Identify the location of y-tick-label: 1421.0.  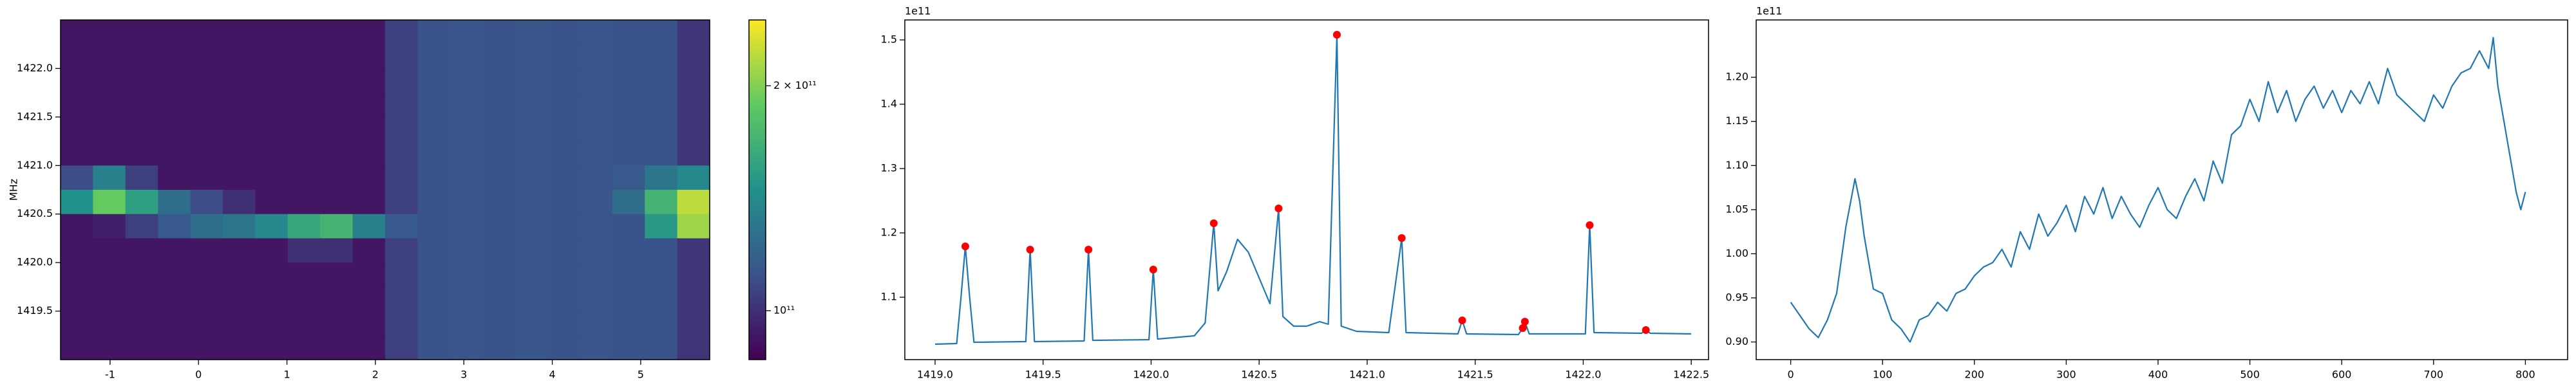
(35, 165).